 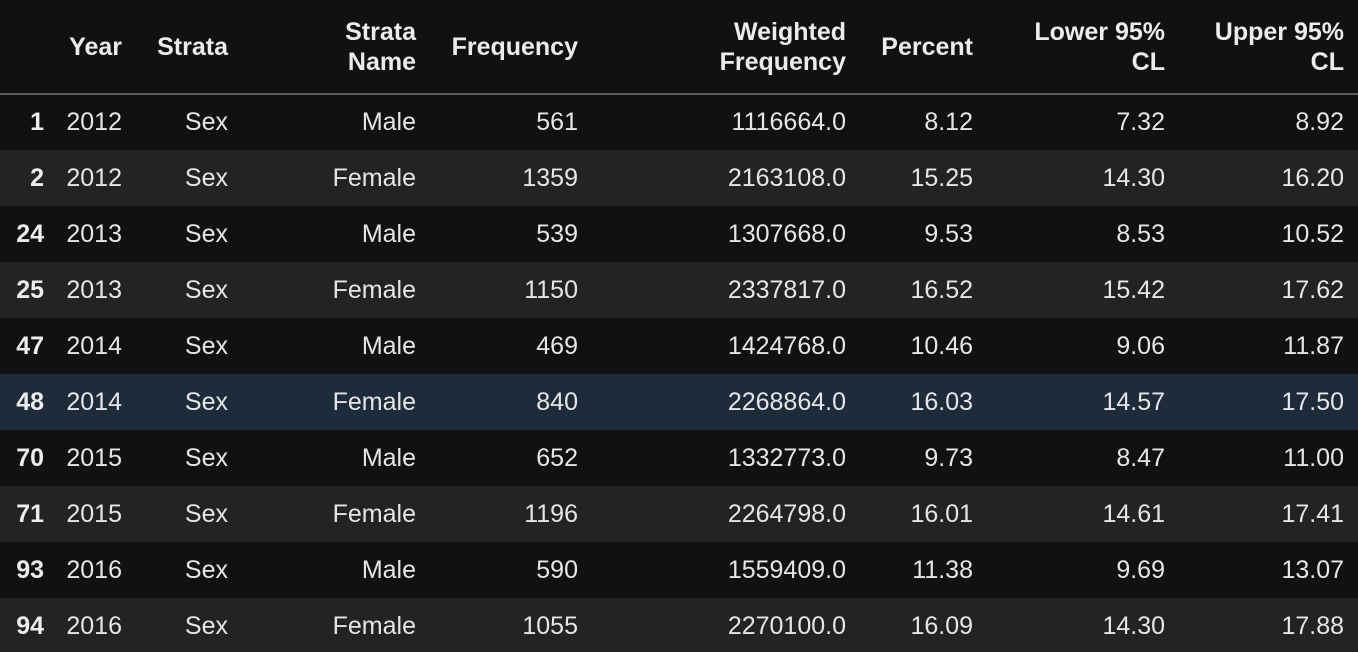 What do you see at coordinates (1313, 457) in the screenshot?
I see `cell-upper-cl: 11.00` at bounding box center [1313, 457].